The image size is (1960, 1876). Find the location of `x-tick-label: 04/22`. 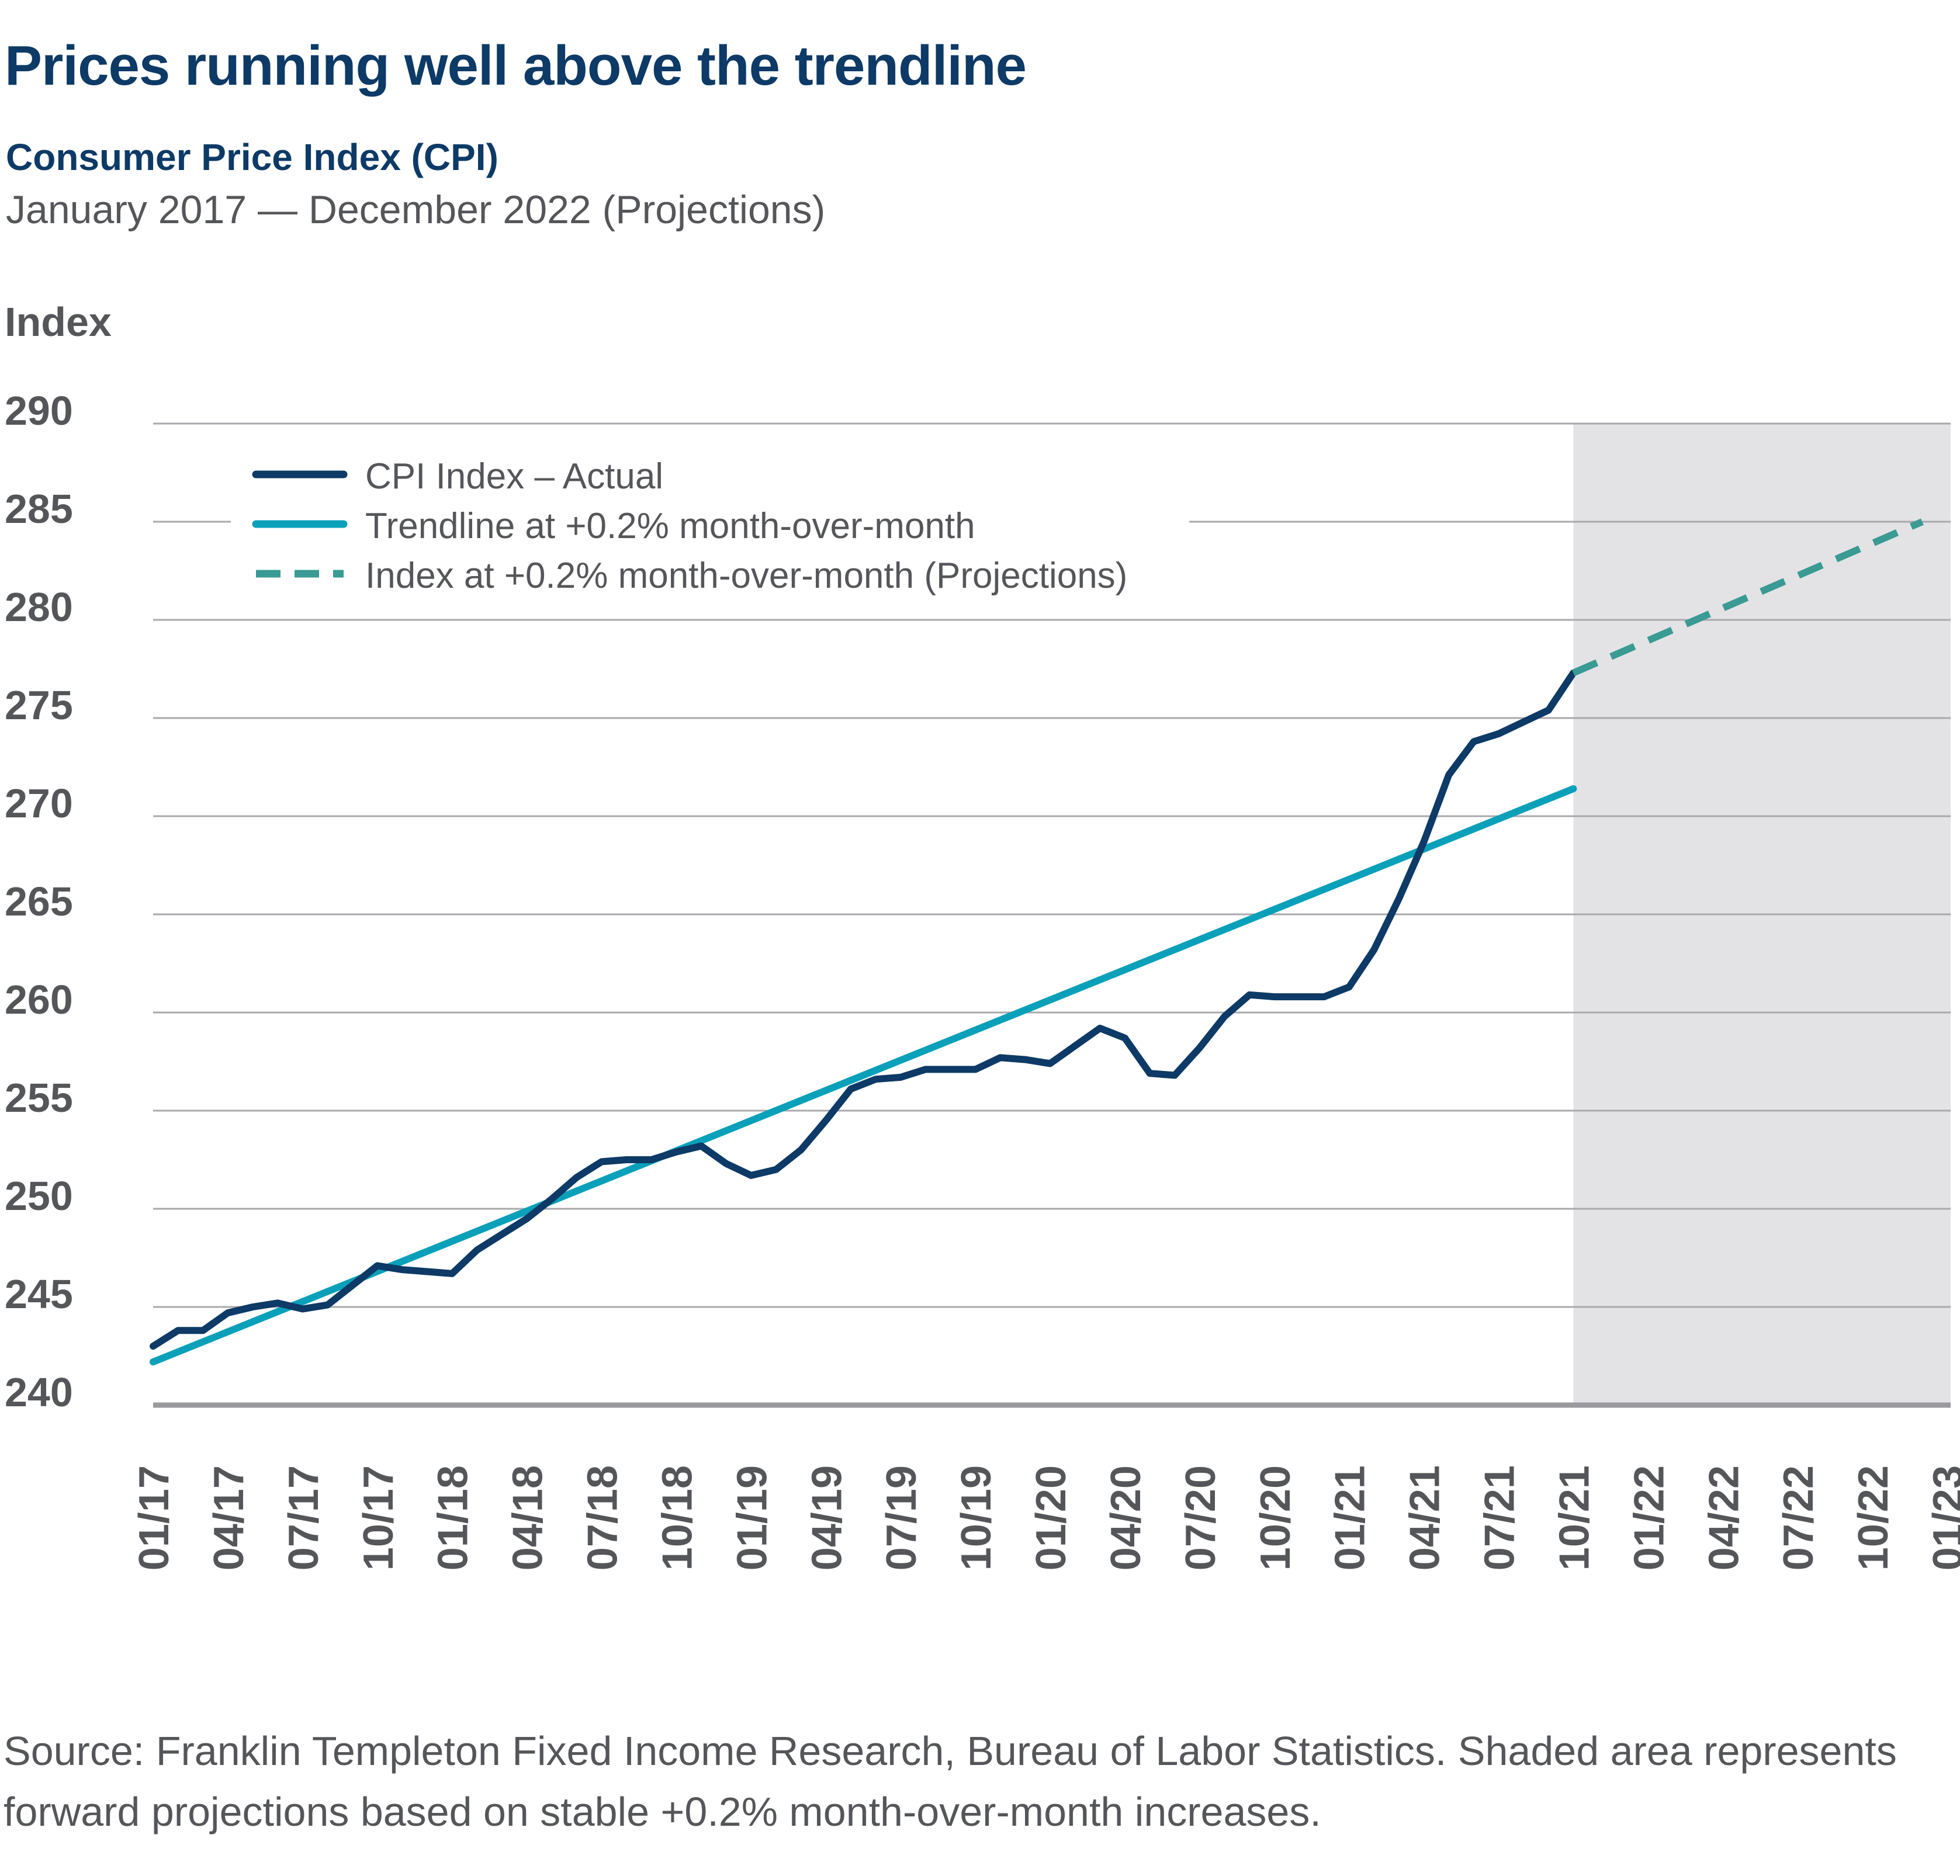

x-tick-label: 04/22 is located at coordinates (1724, 1517).